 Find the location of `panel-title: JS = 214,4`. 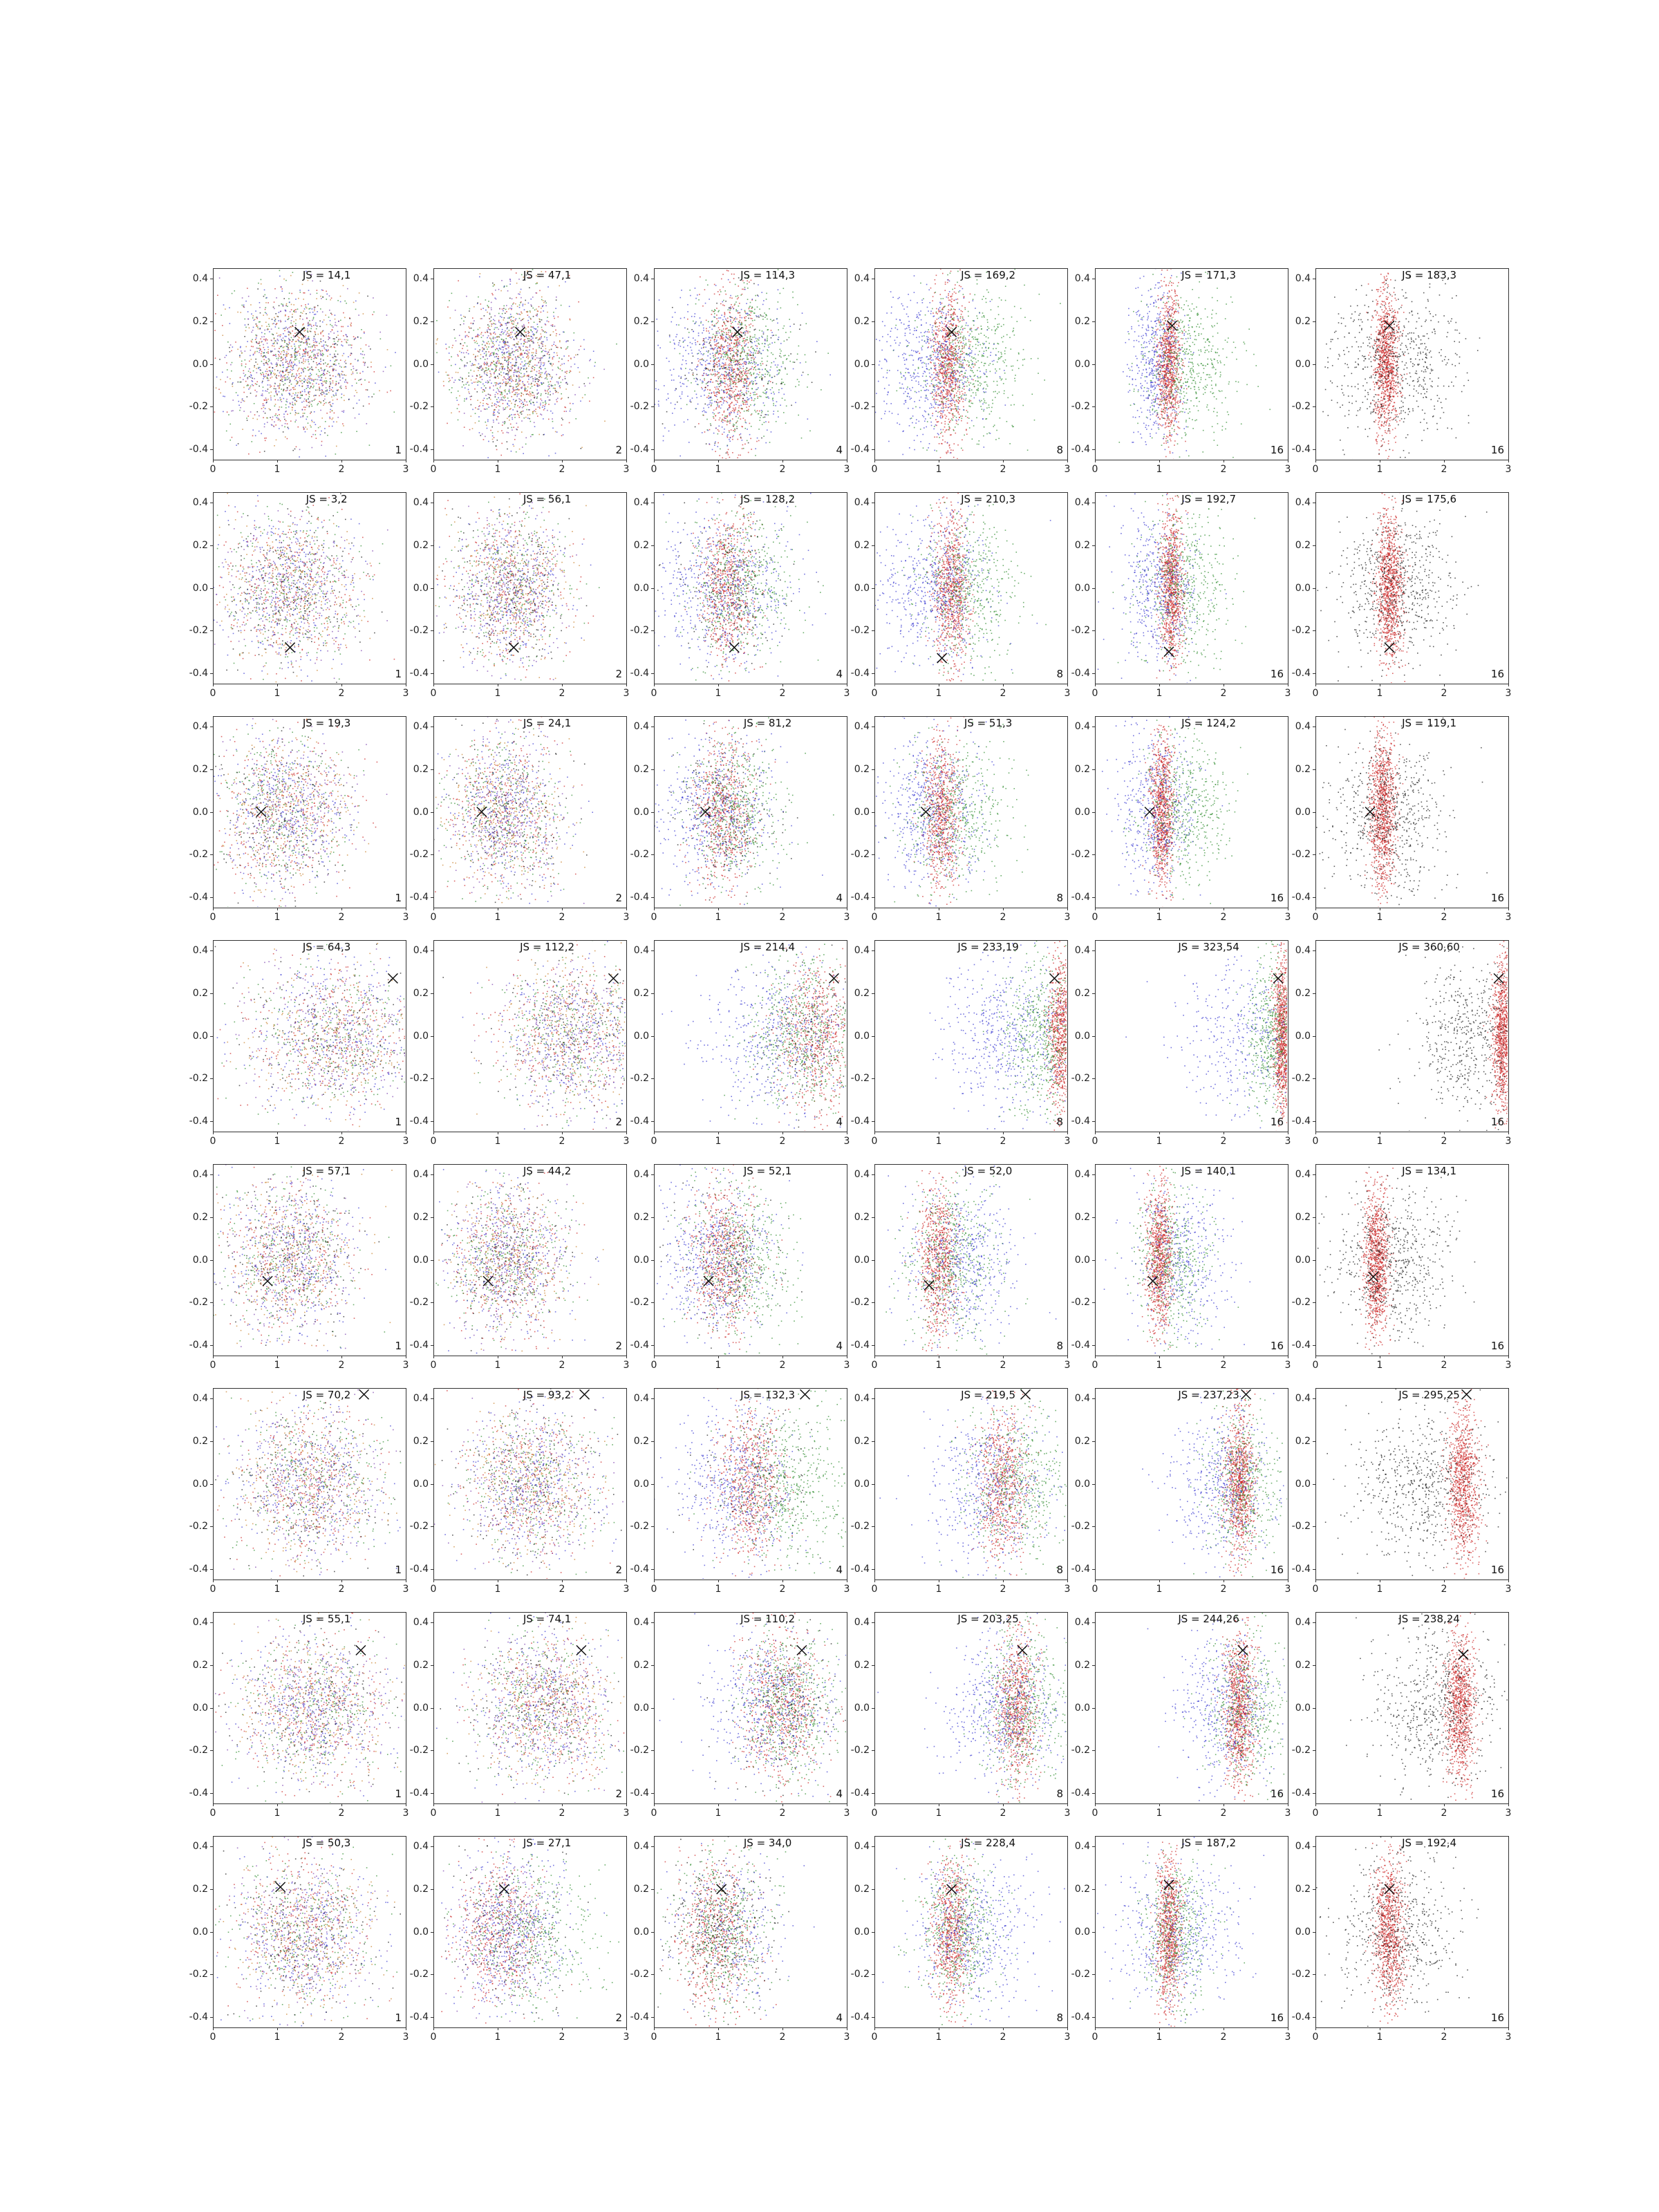

panel-title: JS = 214,4 is located at coordinates (768, 947).